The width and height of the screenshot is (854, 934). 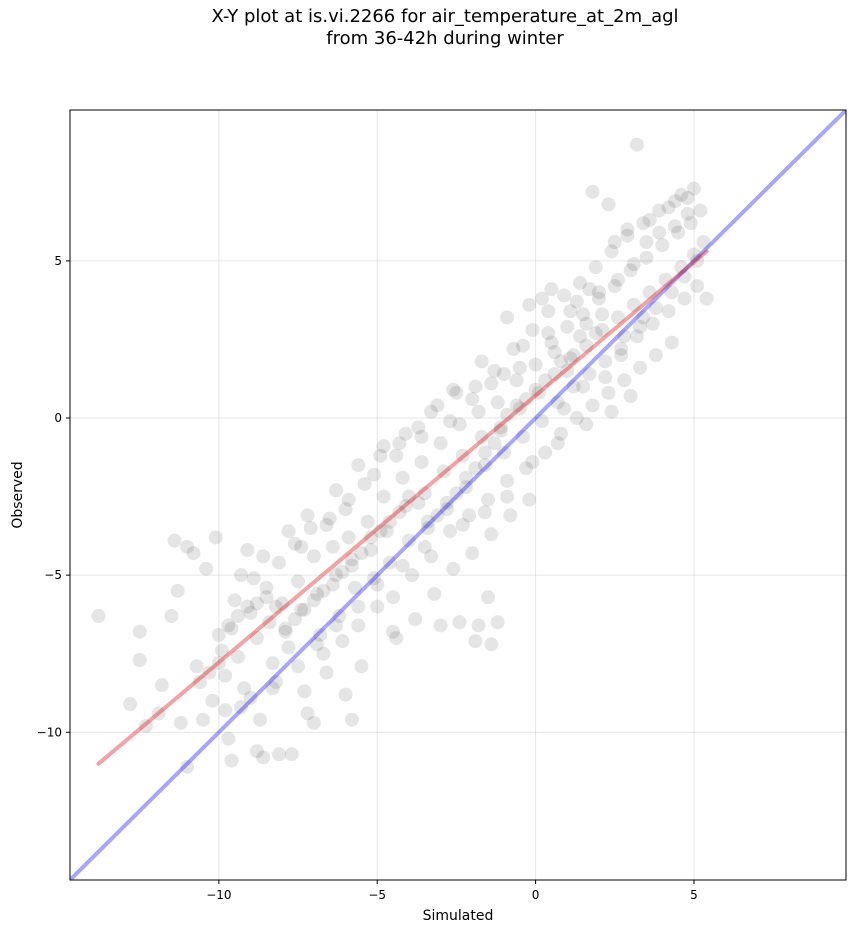 I want to click on x-axis-label: Simulated, so click(x=458, y=916).